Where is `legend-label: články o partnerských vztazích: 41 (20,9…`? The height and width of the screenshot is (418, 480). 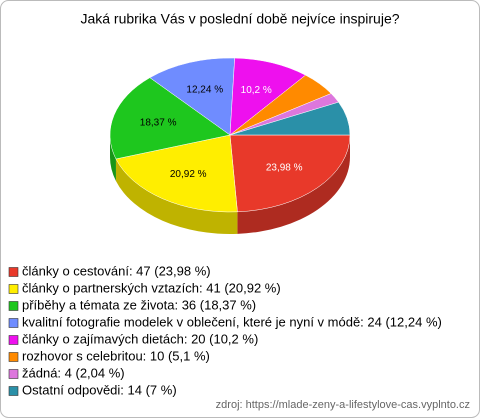
legend-label: články o partnerských vztazích: 41 (20,9… is located at coordinates (151, 287).